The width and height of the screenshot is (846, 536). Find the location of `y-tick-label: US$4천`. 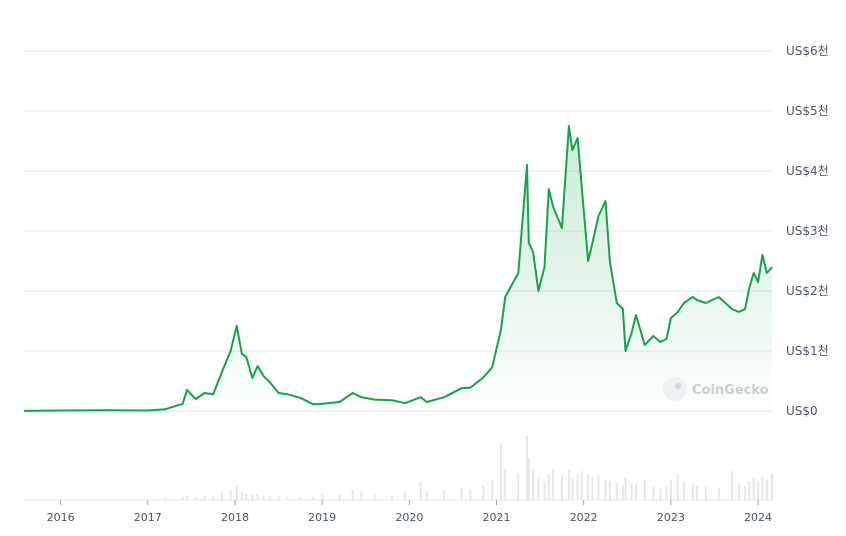

y-tick-label: US$4천 is located at coordinates (807, 170).